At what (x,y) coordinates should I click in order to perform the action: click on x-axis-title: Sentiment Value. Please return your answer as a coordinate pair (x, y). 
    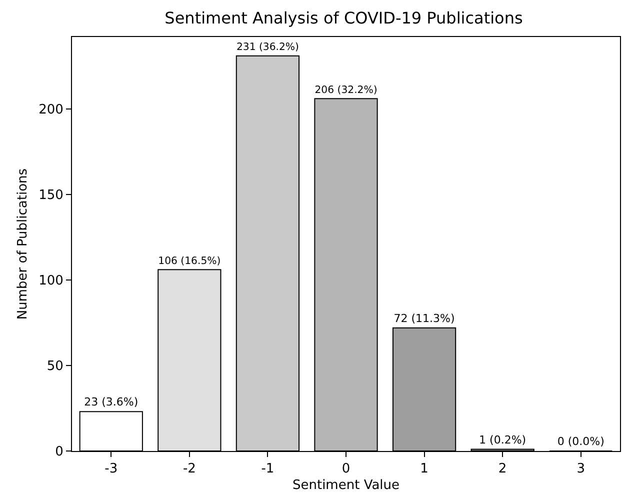
    Looking at the image, I should click on (346, 486).